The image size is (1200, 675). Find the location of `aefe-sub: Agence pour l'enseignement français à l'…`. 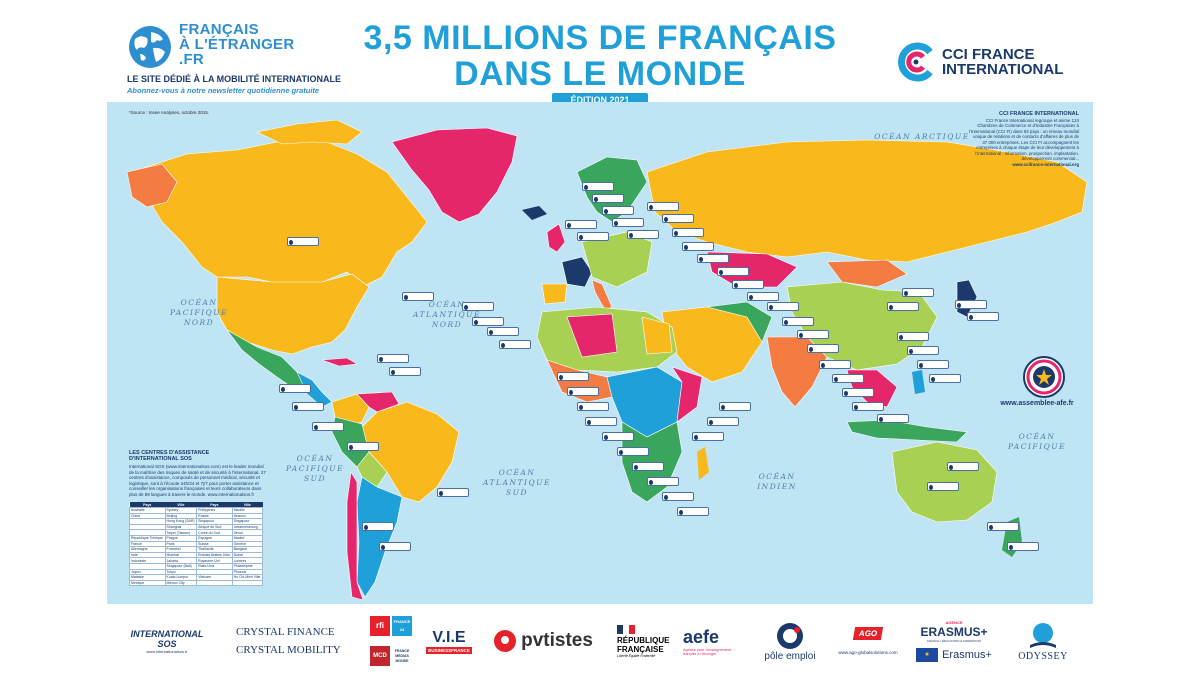

aefe-sub: Agence pour l'enseignement français à l'… is located at coordinates (707, 651).